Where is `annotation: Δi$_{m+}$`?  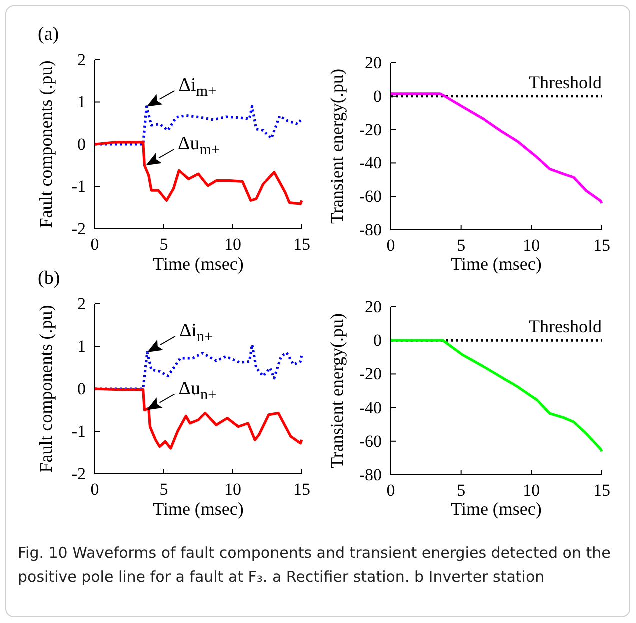
annotation: Δi$_{m+}$ is located at coordinates (197, 87).